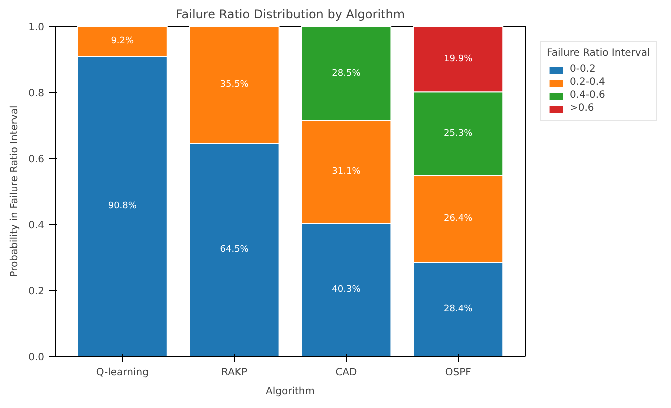 Image resolution: width=671 pixels, height=408 pixels. What do you see at coordinates (235, 250) in the screenshot?
I see `data-label: 64.5%` at bounding box center [235, 250].